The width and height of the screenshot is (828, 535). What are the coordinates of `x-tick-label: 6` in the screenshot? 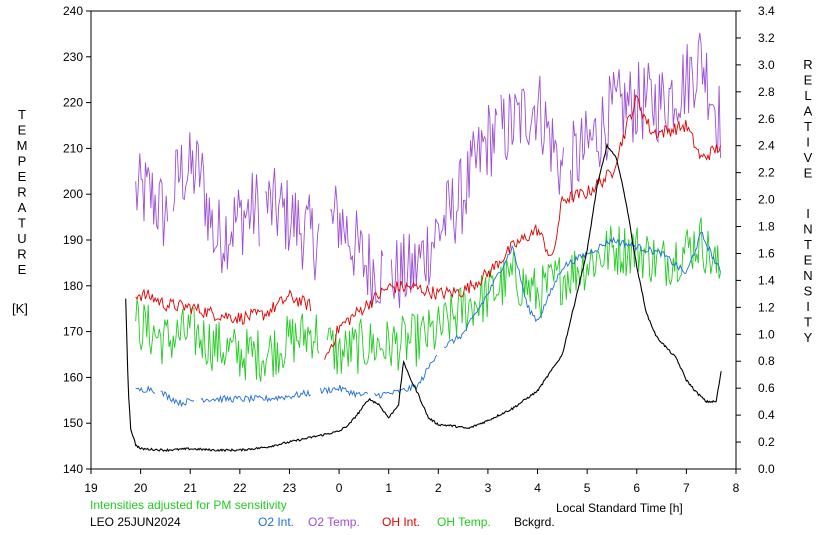 It's located at (636, 488).